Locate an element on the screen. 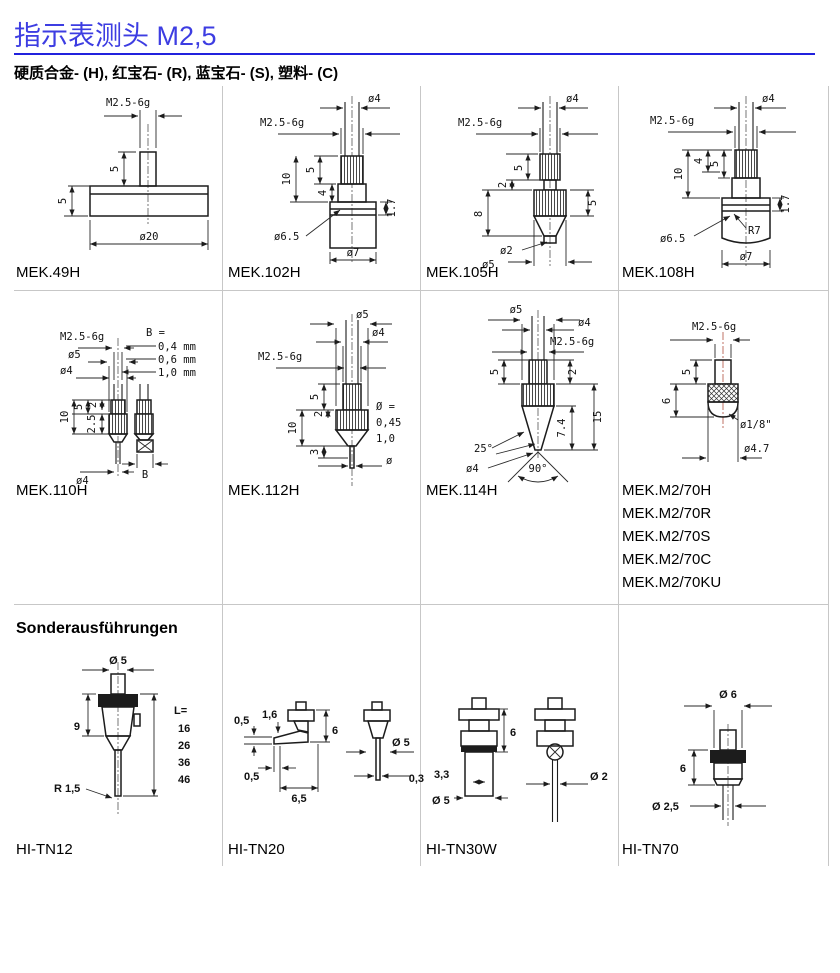  dim-label: 1,6 is located at coordinates (269, 715).